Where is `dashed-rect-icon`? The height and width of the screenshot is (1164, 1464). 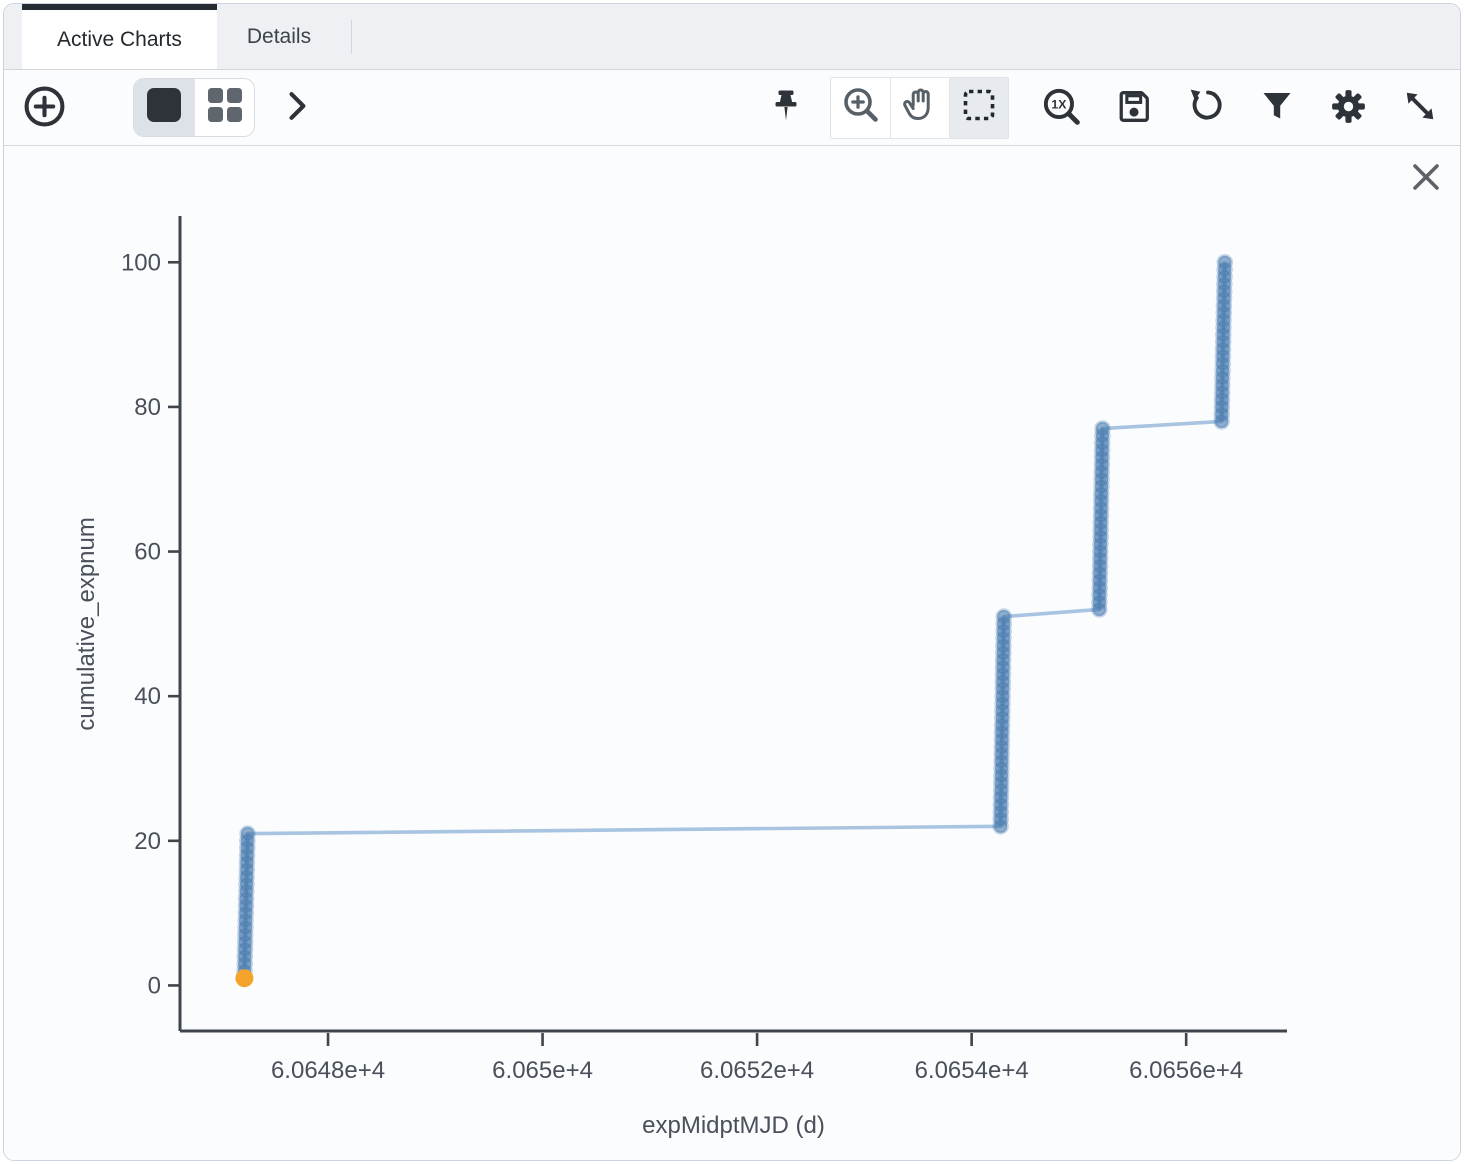 dashed-rect-icon is located at coordinates (979, 107).